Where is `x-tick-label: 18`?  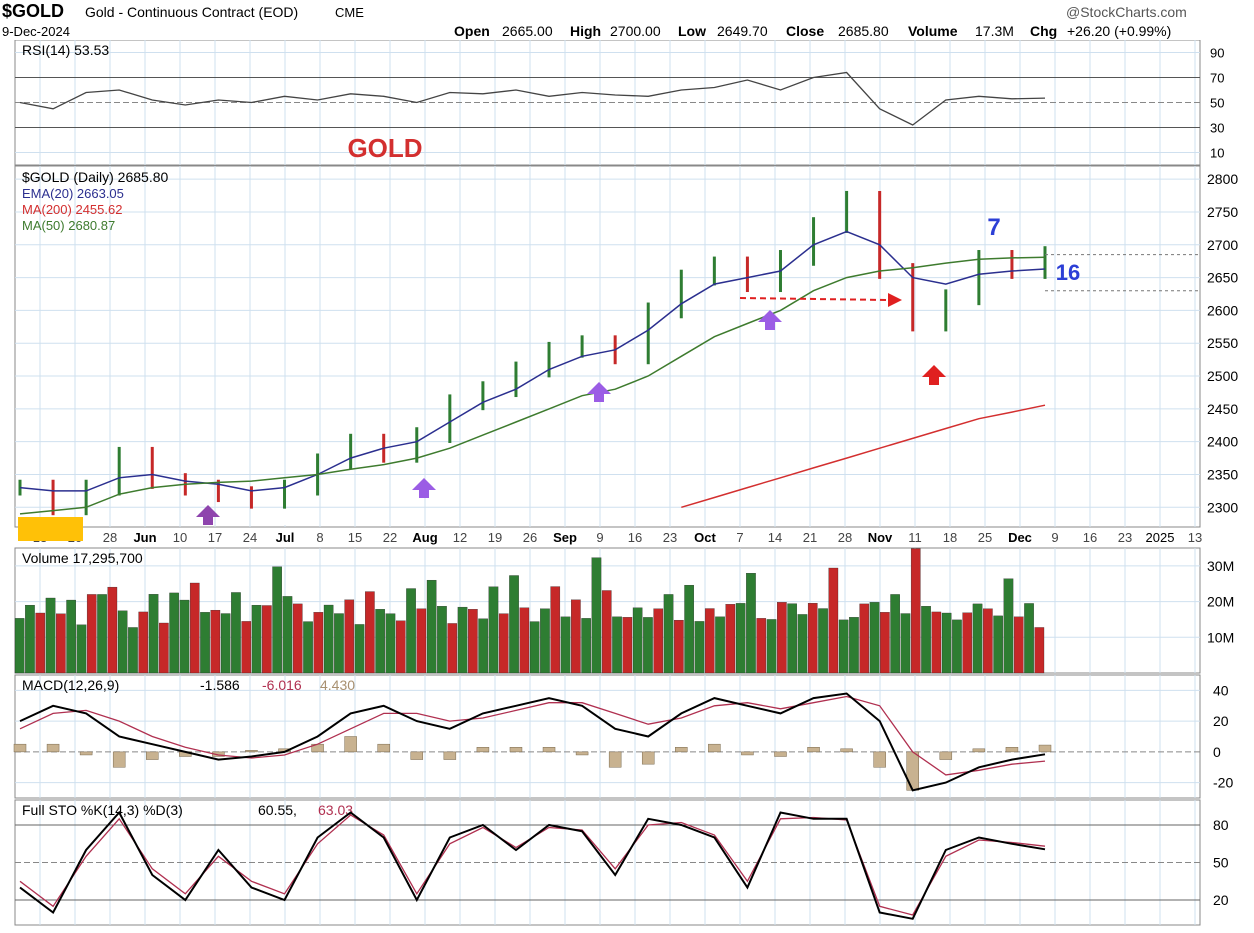 x-tick-label: 18 is located at coordinates (950, 537).